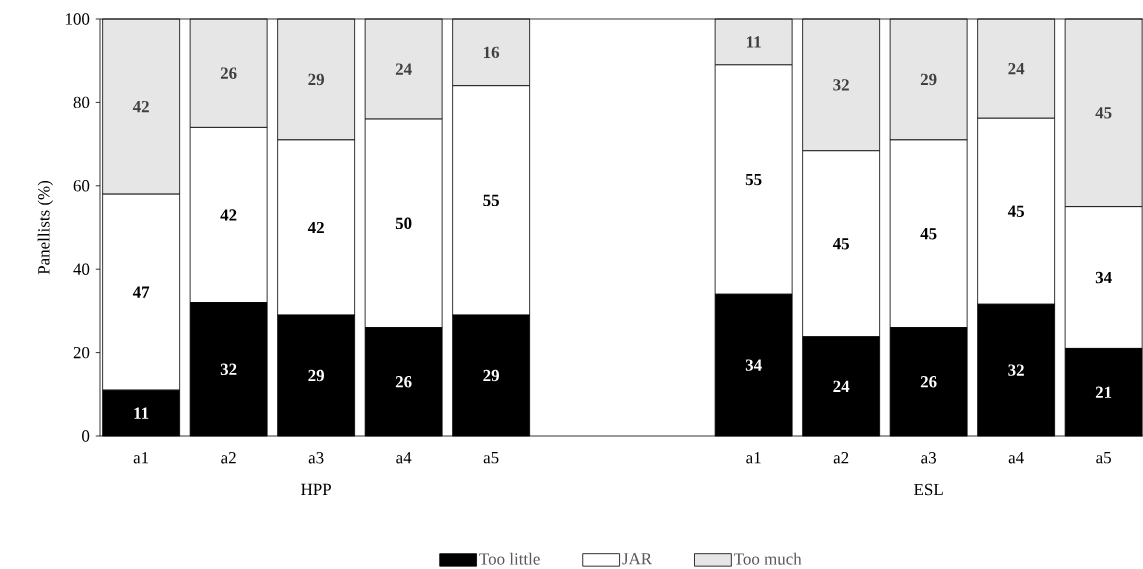 This screenshot has height=569, width=1143. What do you see at coordinates (81, 102) in the screenshot?
I see `y-tick-label: 80` at bounding box center [81, 102].